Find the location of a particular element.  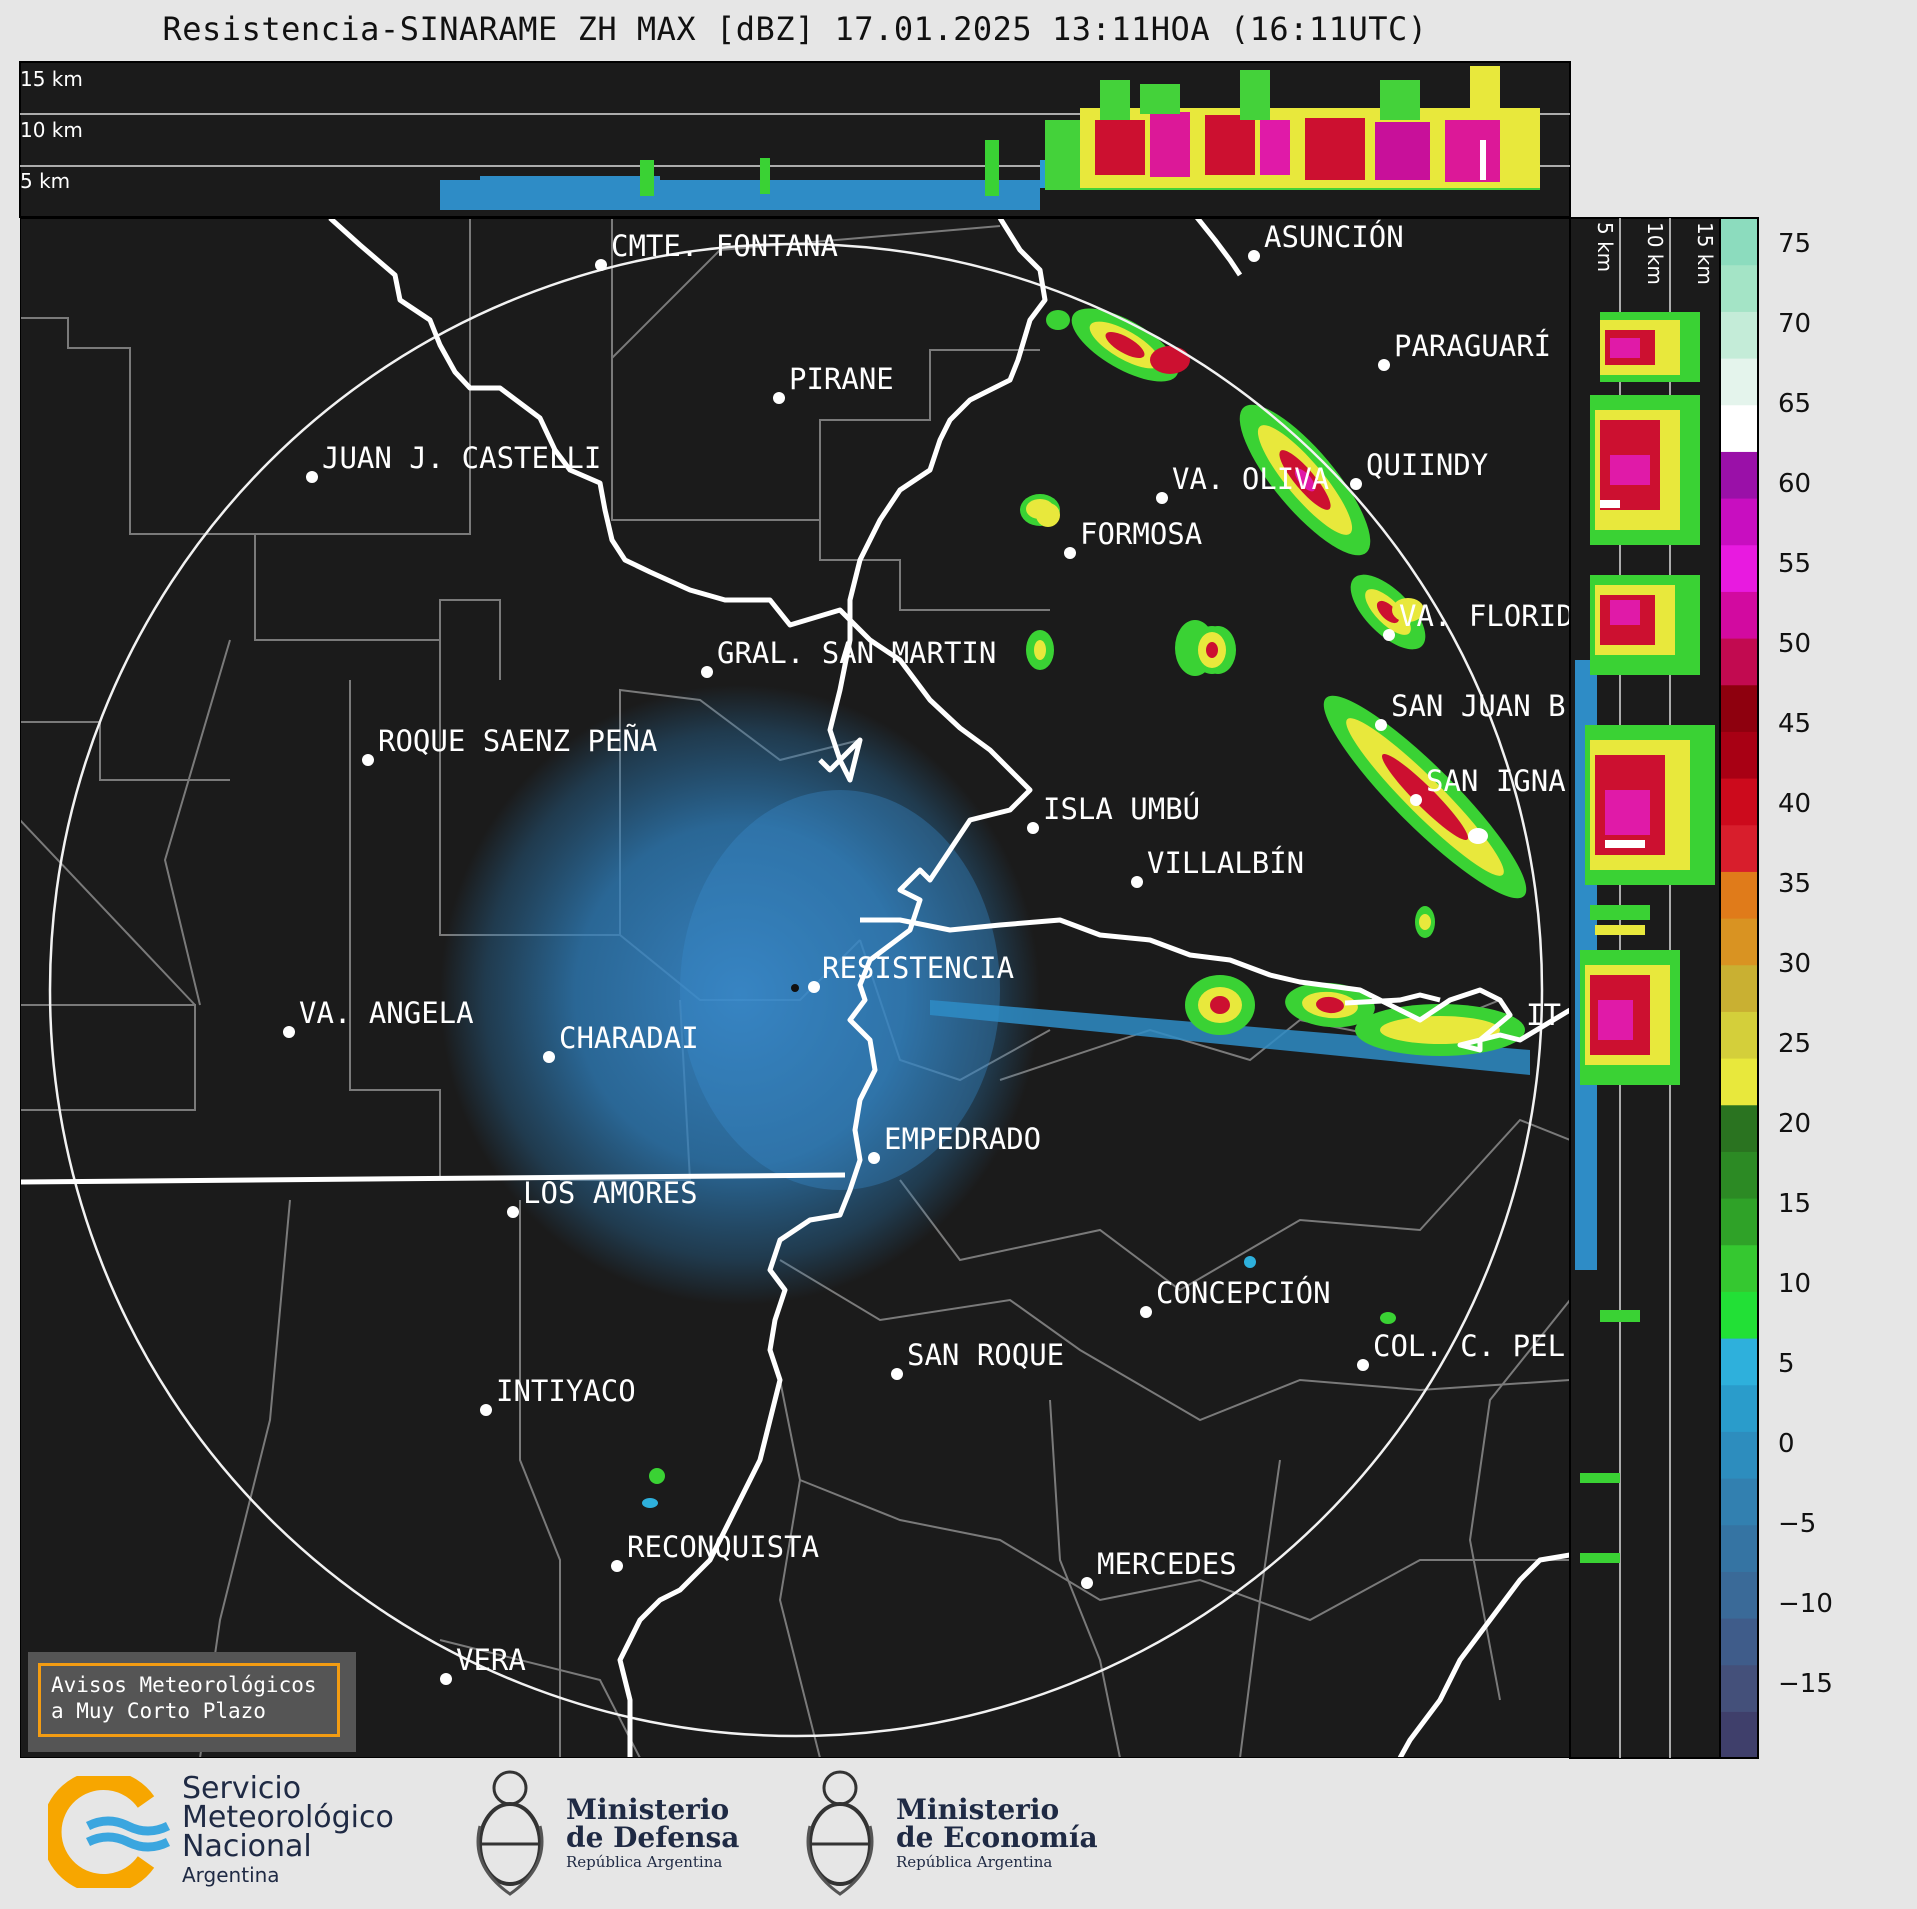

top-panel-low-echo is located at coordinates (740, 195).